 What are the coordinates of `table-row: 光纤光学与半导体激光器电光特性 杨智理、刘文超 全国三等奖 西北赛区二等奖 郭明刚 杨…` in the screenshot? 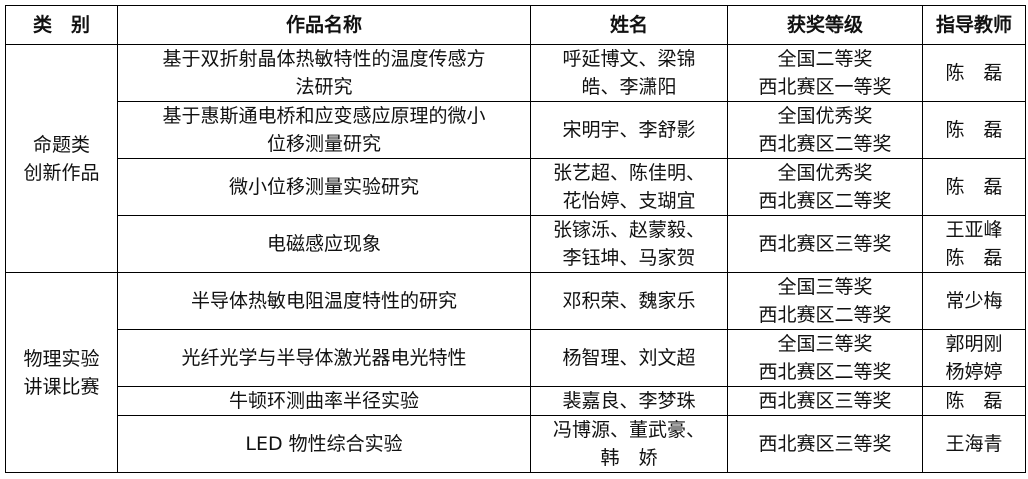 It's located at (516, 358).